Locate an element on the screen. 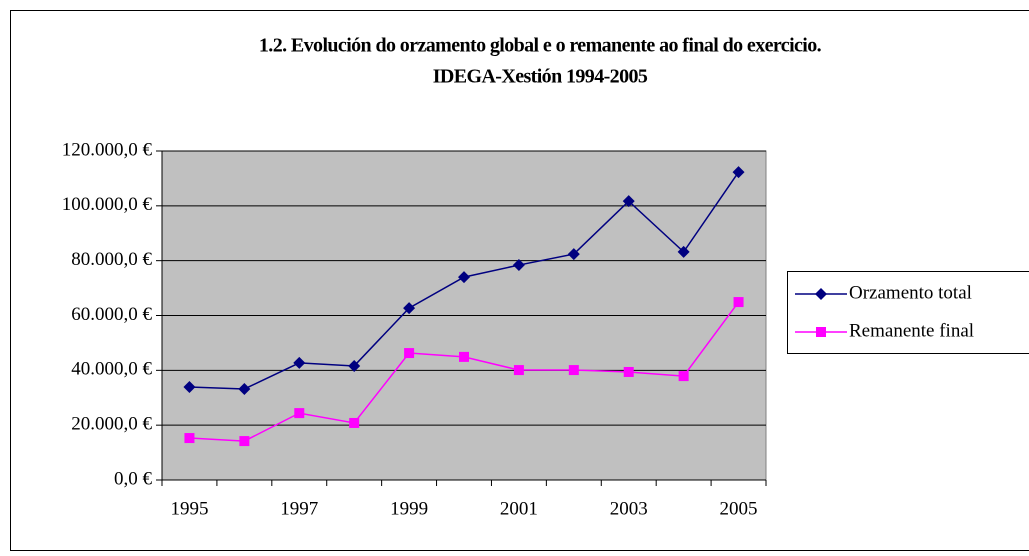  x-tick-label: 1995 is located at coordinates (189, 508).